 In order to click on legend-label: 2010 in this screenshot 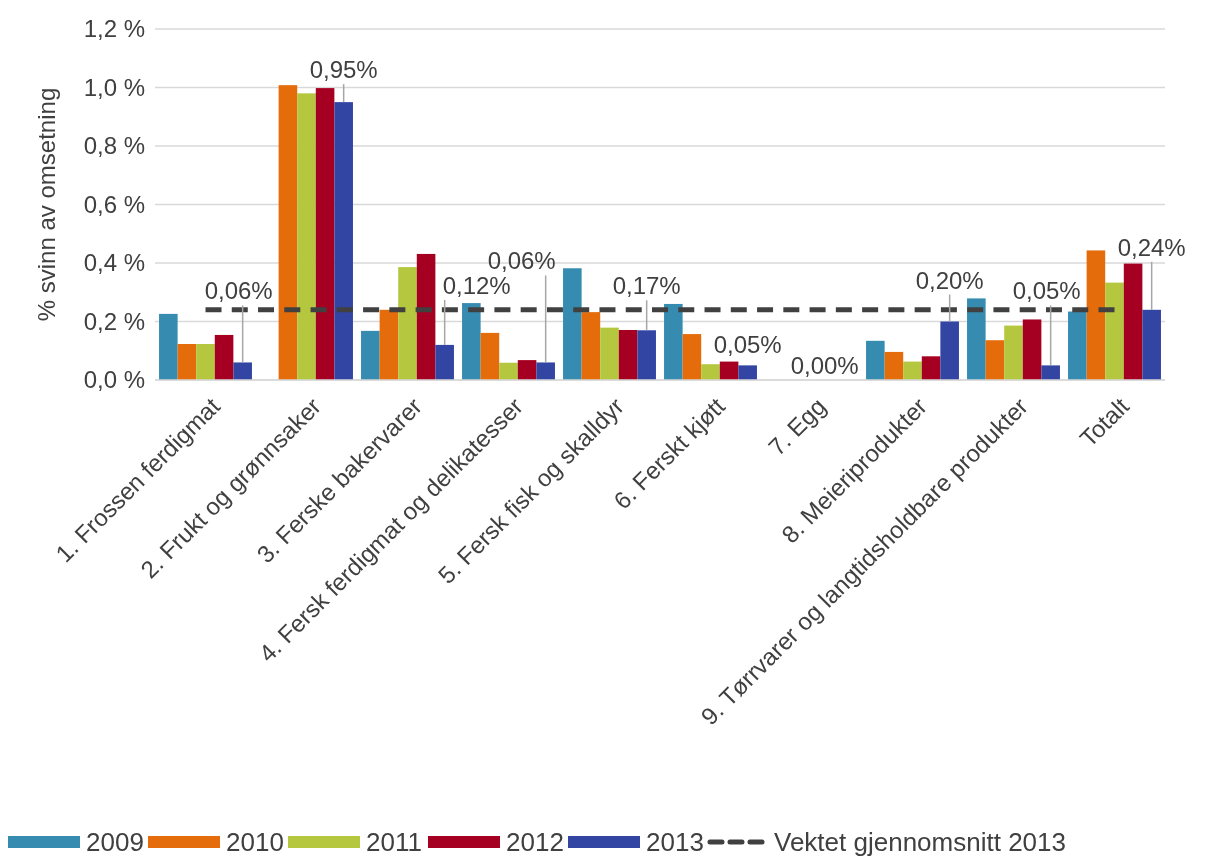, I will do `click(255, 842)`.